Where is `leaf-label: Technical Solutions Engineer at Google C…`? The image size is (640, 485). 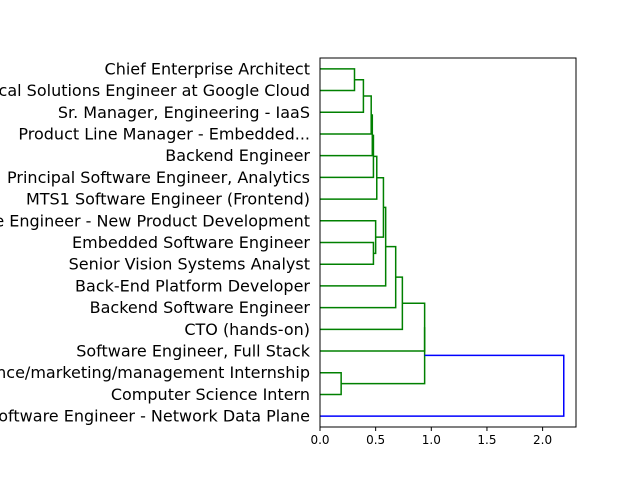
leaf-label: Technical Solutions Engineer at Google C… is located at coordinates (155, 90).